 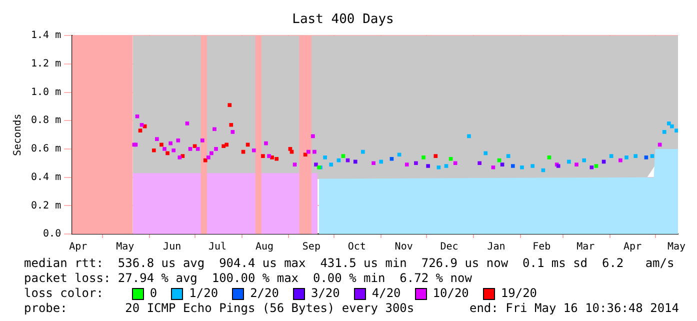 What do you see at coordinates (357, 247) in the screenshot?
I see `x-tick-label: Oct` at bounding box center [357, 247].